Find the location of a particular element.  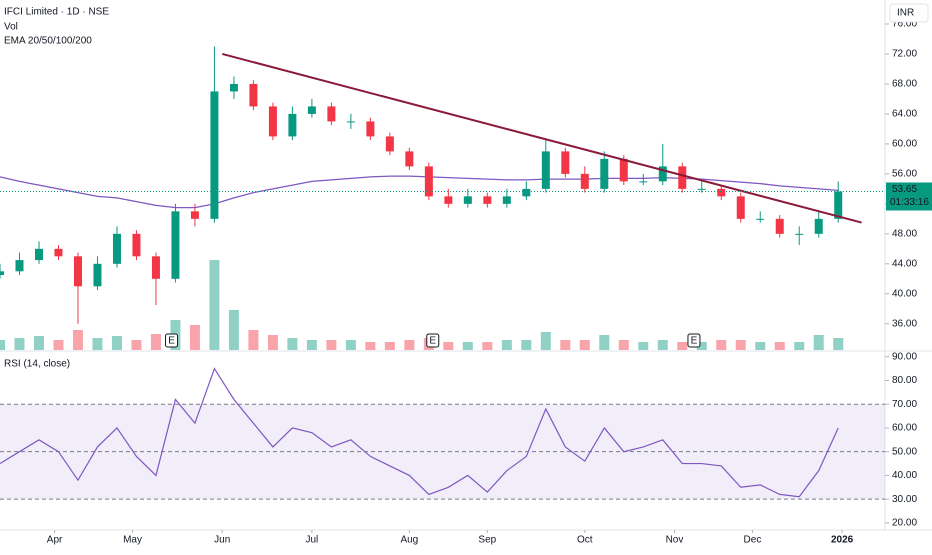

x-tick-label: Dec is located at coordinates (753, 540).